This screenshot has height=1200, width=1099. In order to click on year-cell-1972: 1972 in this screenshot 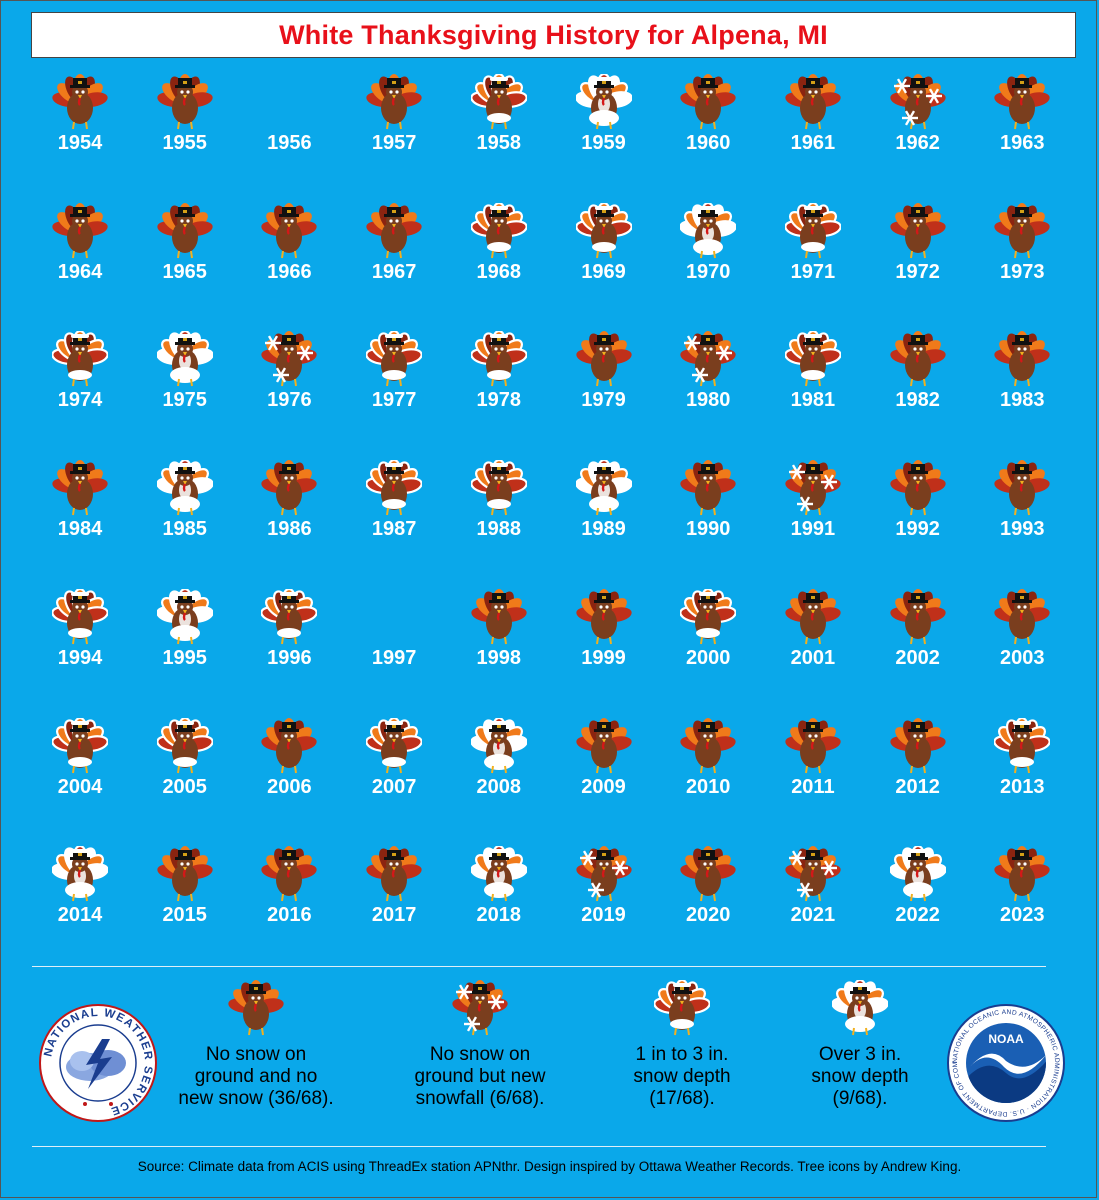, I will do `click(918, 259)`.